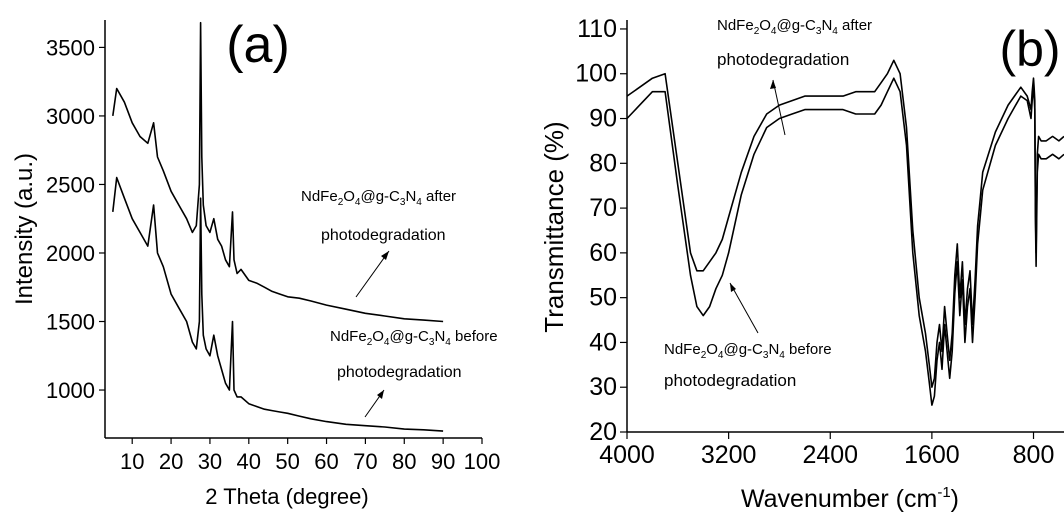  I want to click on panel-a-y-tick-label: 3000, so click(70, 116).